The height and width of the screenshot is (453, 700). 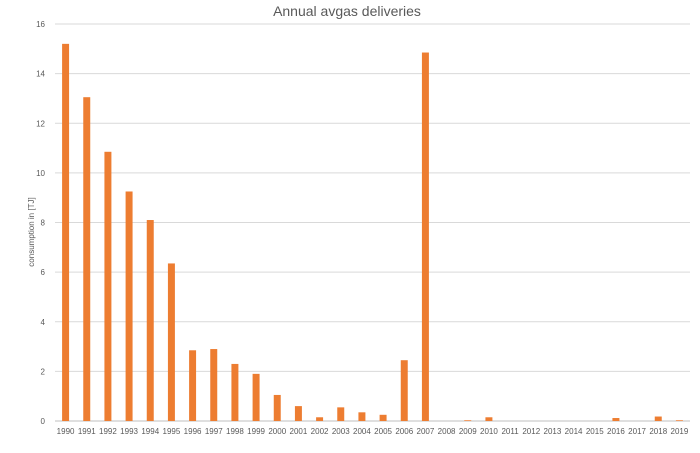 What do you see at coordinates (425, 237) in the screenshot?
I see `bar-2007` at bounding box center [425, 237].